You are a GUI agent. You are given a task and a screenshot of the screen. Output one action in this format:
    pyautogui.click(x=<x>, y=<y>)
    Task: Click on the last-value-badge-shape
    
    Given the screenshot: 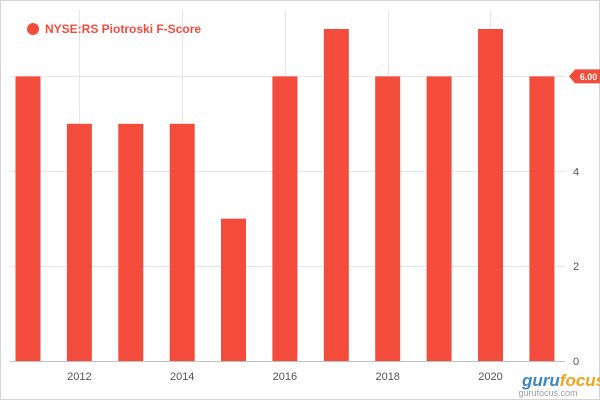 What is the action you would take?
    pyautogui.click(x=584, y=76)
    